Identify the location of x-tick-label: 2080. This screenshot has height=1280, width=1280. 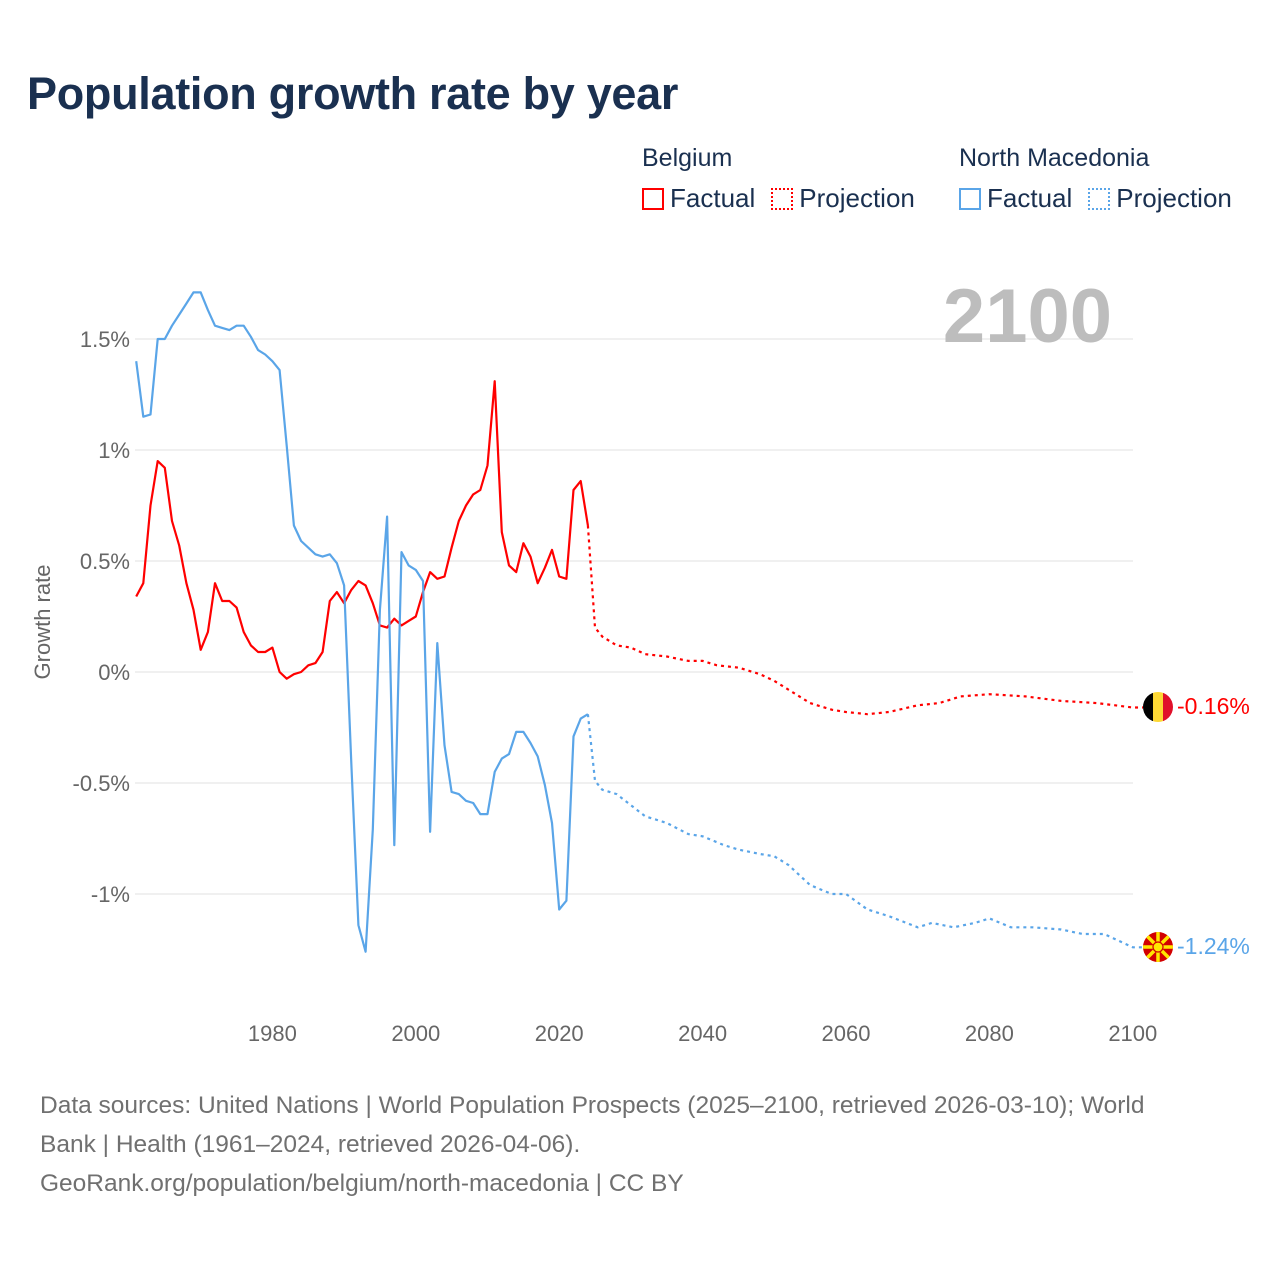
(989, 1033).